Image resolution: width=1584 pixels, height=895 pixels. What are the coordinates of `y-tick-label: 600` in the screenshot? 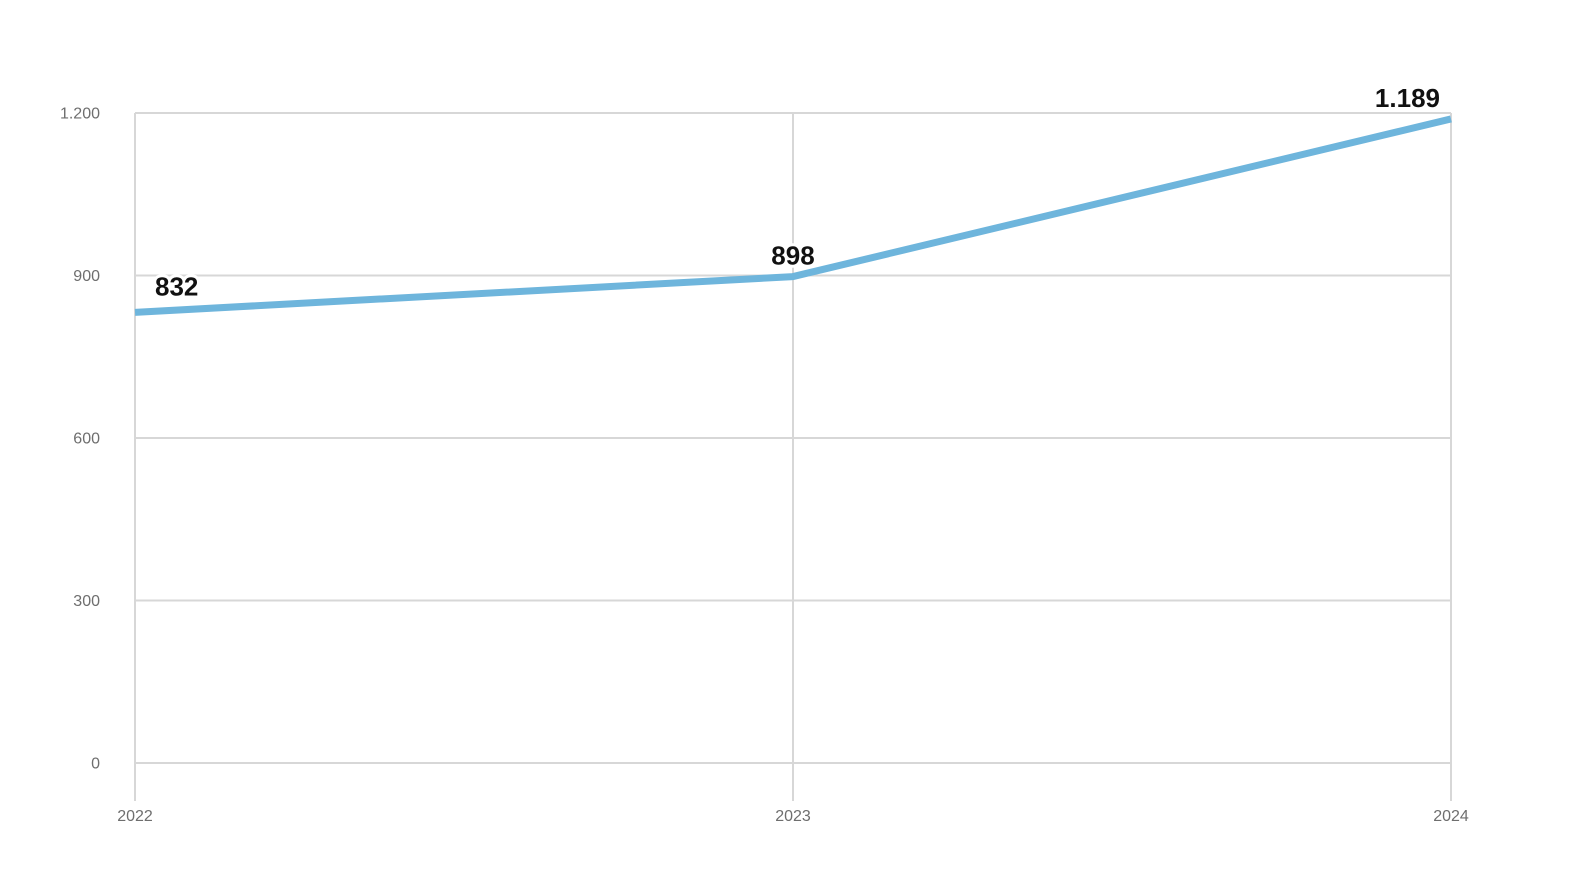 It's located at (86, 439).